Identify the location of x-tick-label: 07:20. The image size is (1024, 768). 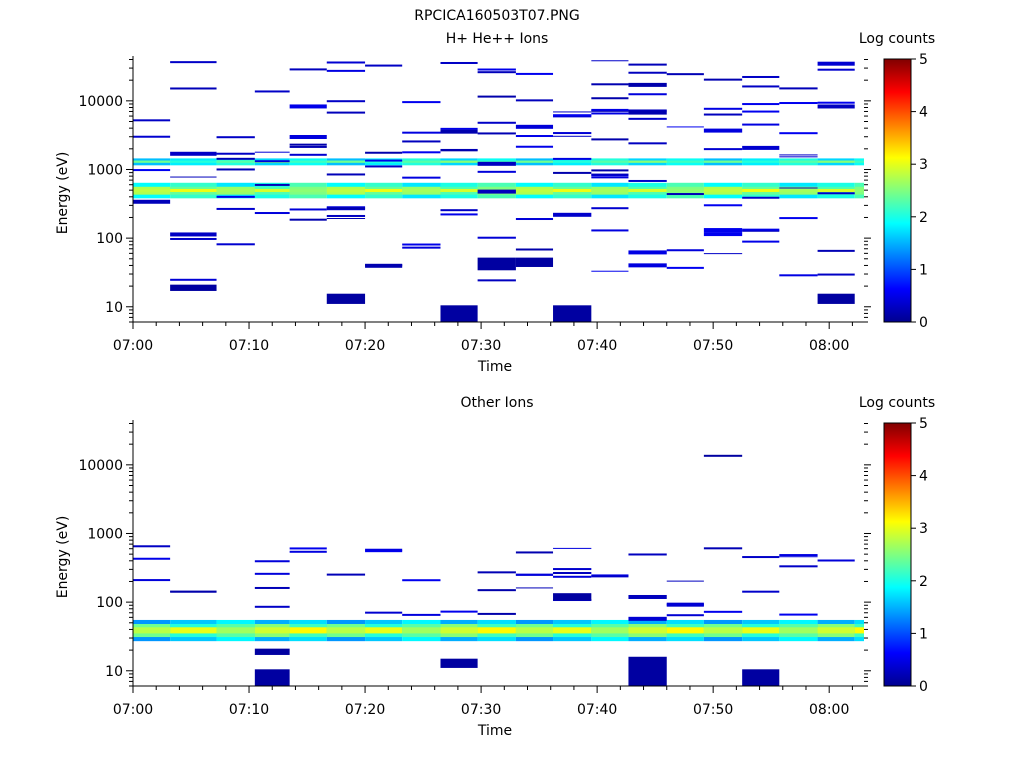
(365, 710).